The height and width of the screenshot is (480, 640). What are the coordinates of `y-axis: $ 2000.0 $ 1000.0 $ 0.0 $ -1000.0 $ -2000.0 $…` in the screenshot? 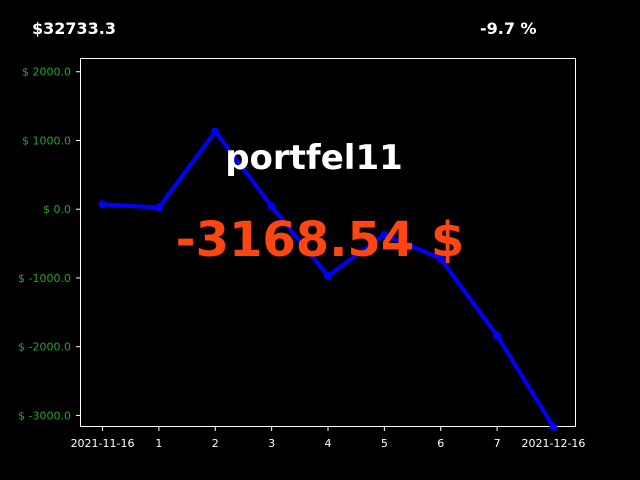 It's located at (49, 244).